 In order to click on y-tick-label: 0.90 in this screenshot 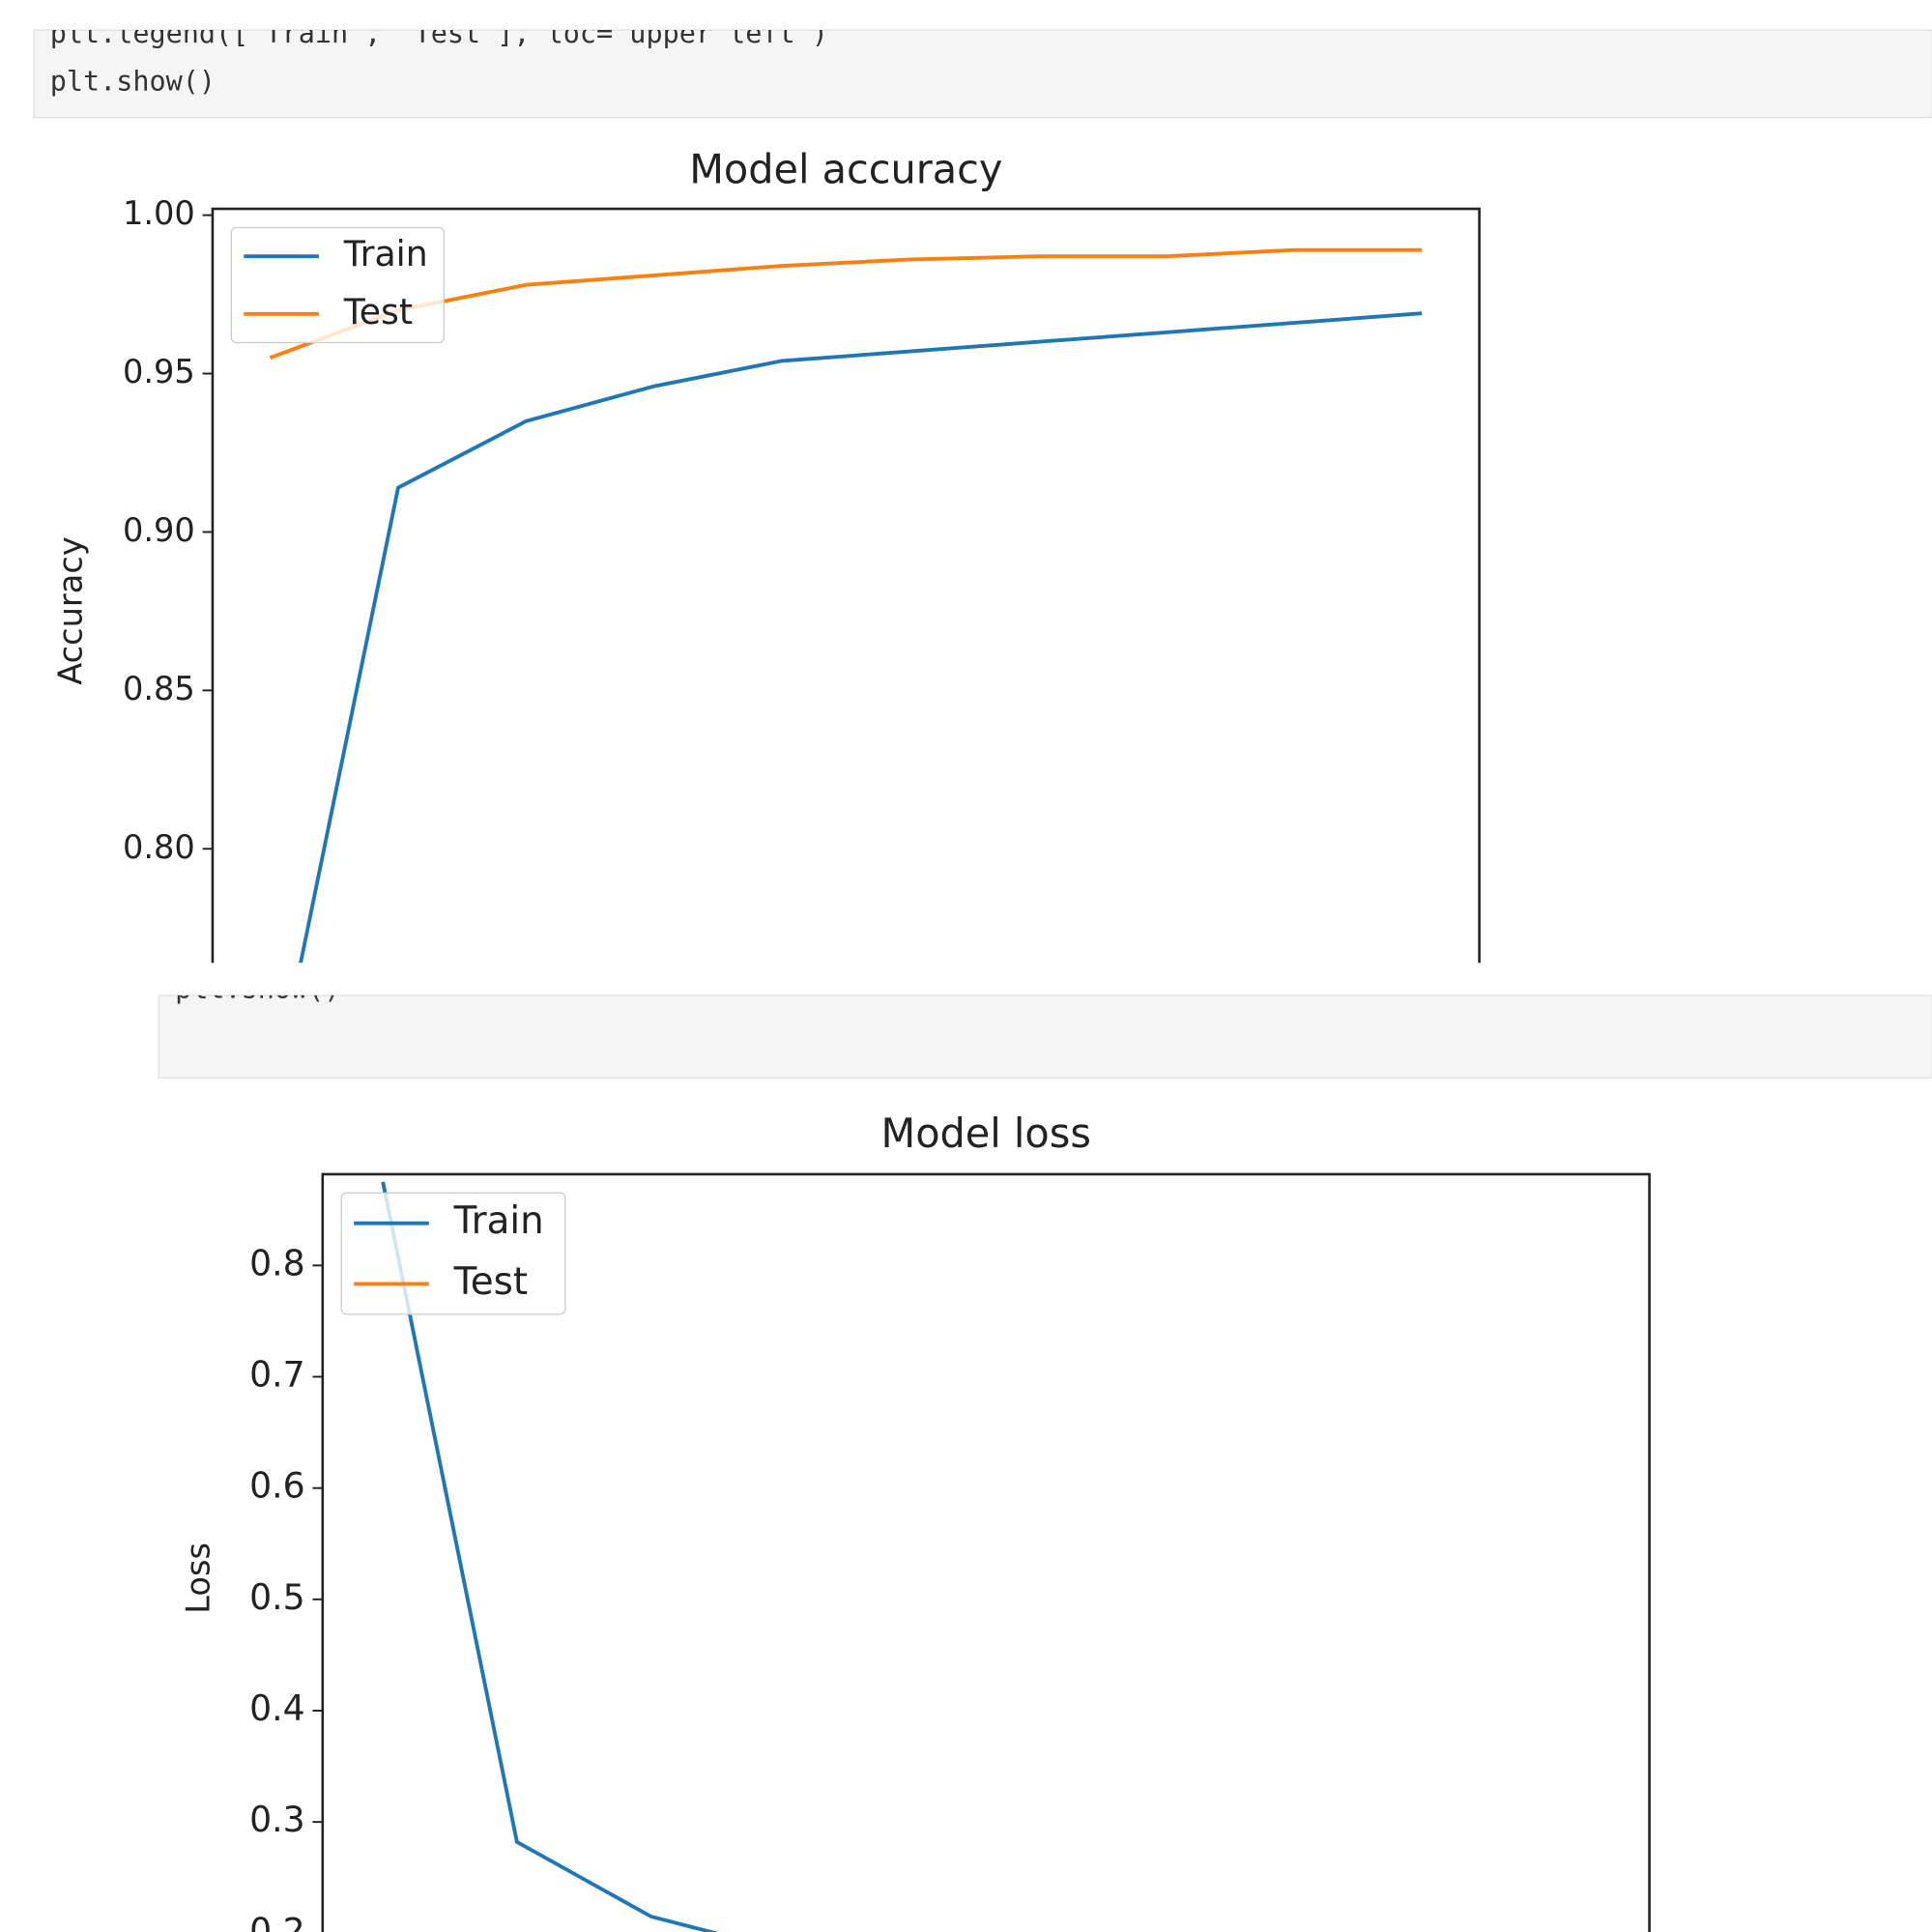, I will do `click(159, 530)`.